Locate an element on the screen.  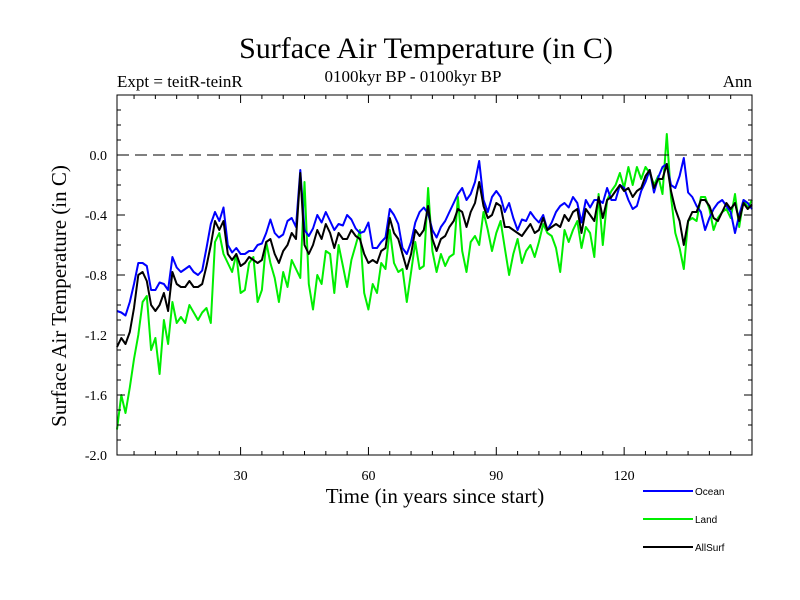
legend: Ocean Land AllSurf is located at coordinates (684, 520).